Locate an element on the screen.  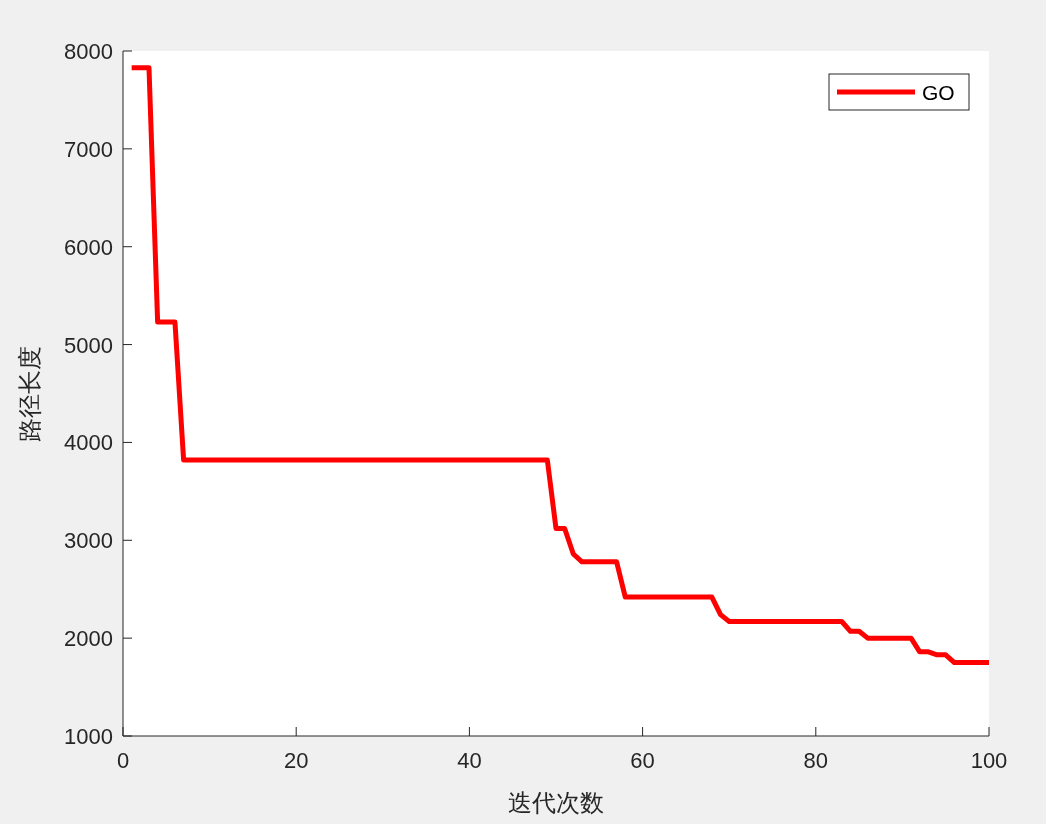
y-tick-label: 6000 is located at coordinates (88, 247).